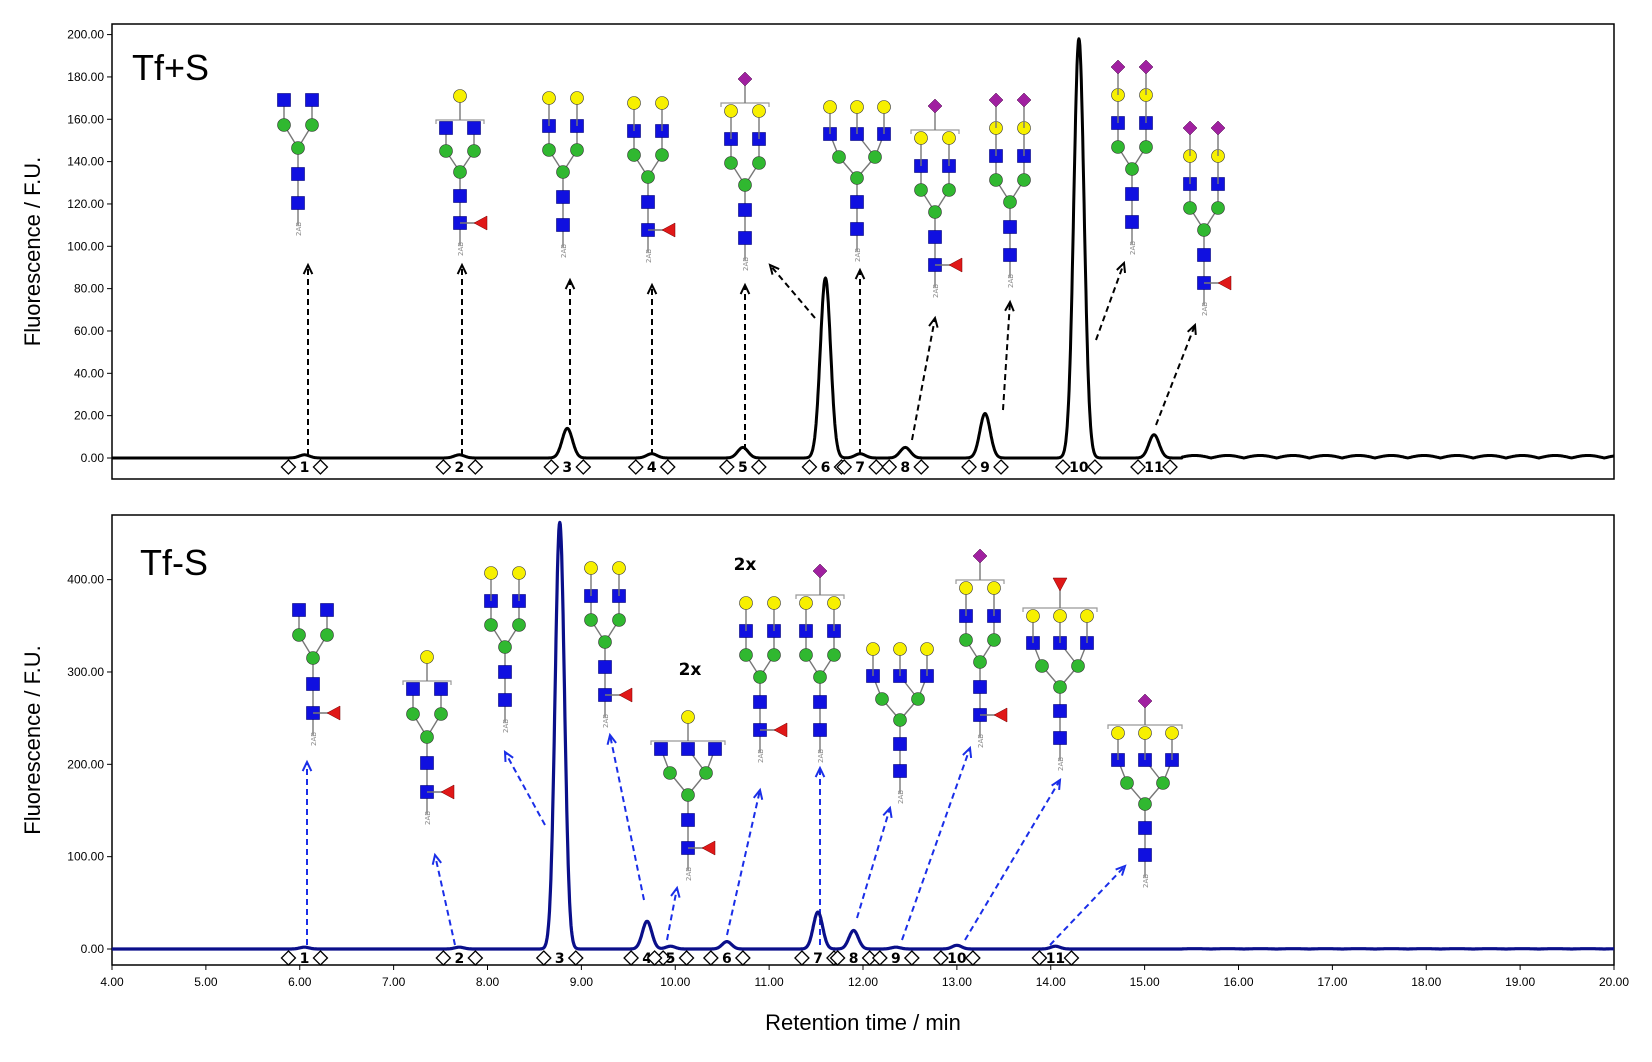 Image resolution: width=1652 pixels, height=1062 pixels. What do you see at coordinates (174, 562) in the screenshot?
I see `panel-title: Tf-S` at bounding box center [174, 562].